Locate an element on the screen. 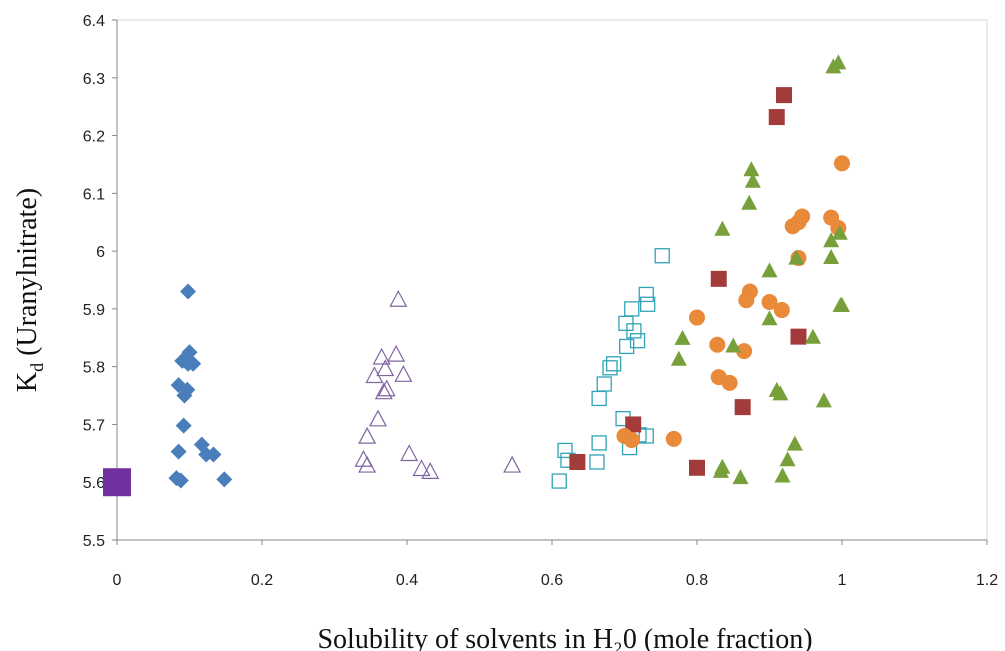 This screenshot has height=651, width=1005. x-tick-label: 0.6 is located at coordinates (552, 580).